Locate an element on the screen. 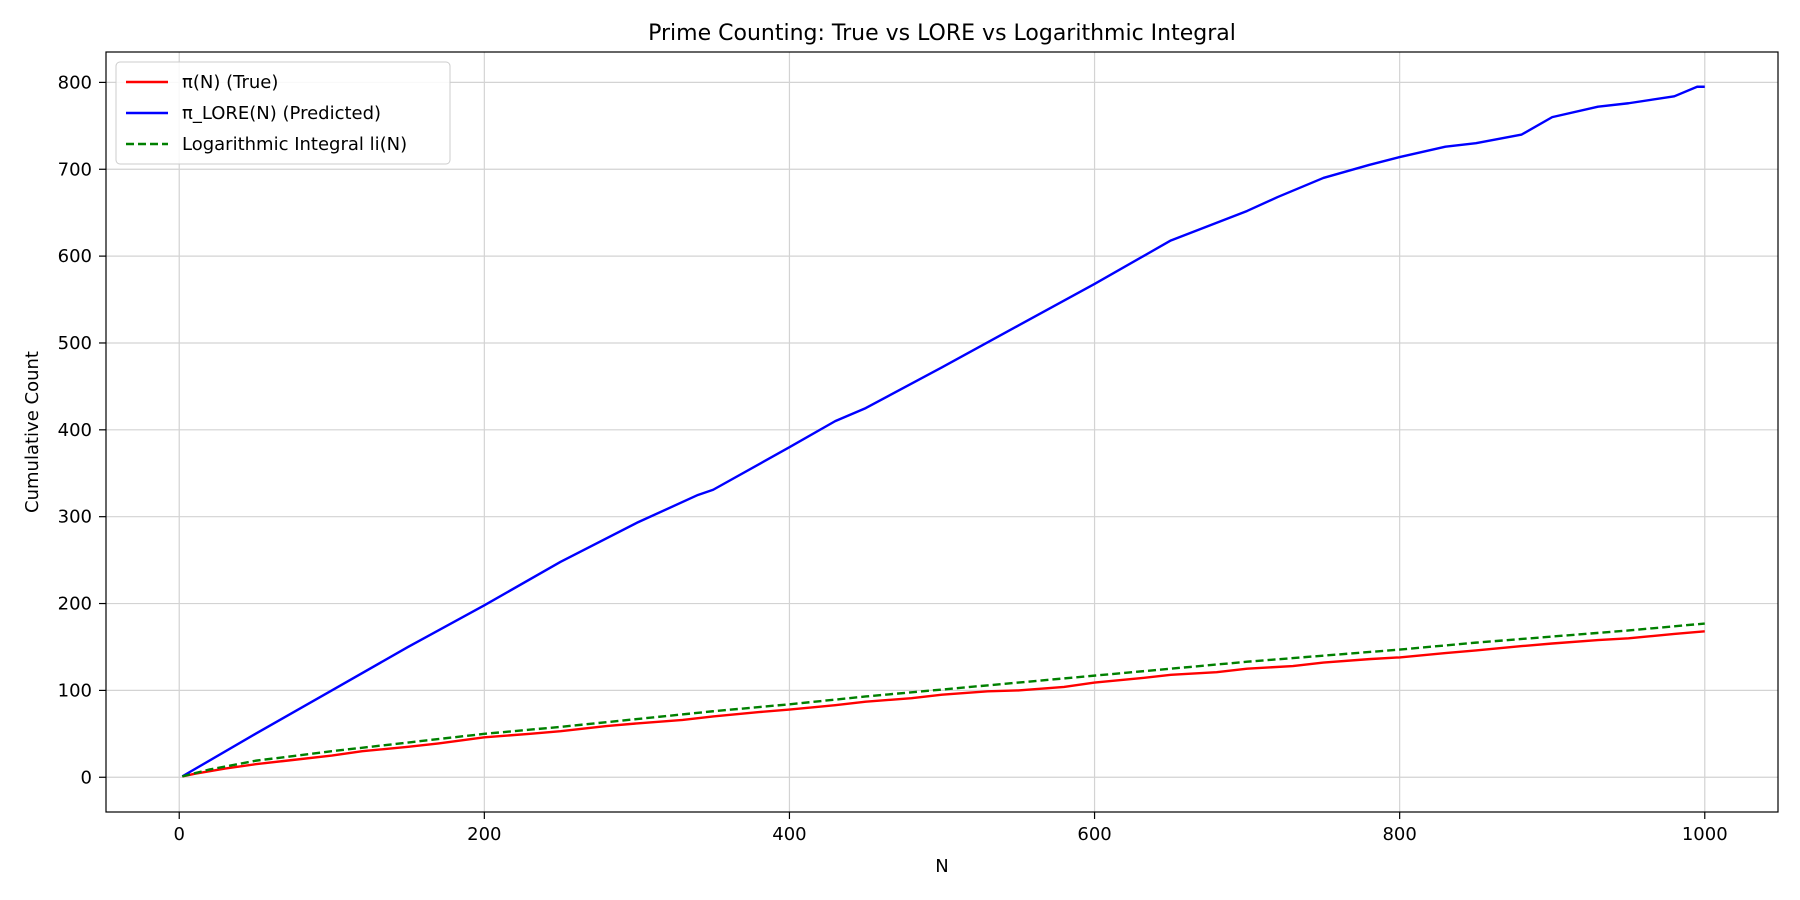 Image resolution: width=1800 pixels, height=900 pixels. legend-box is located at coordinates (283, 113).